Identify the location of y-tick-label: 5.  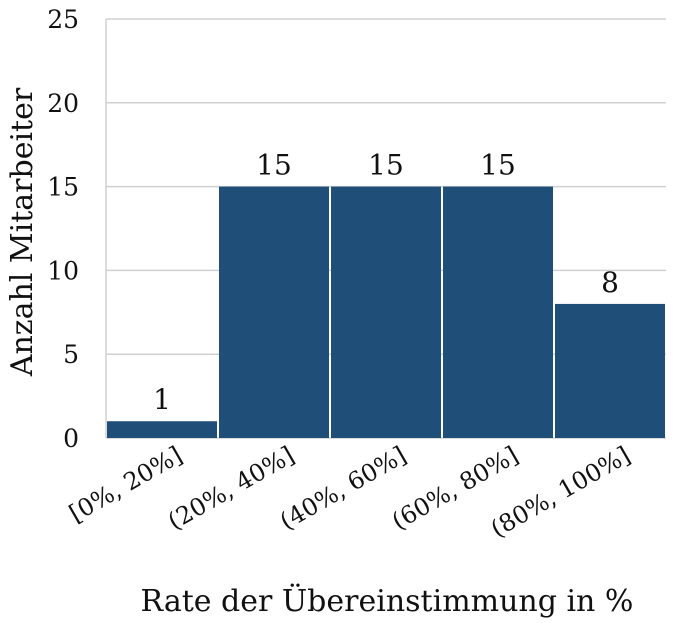
(71, 354).